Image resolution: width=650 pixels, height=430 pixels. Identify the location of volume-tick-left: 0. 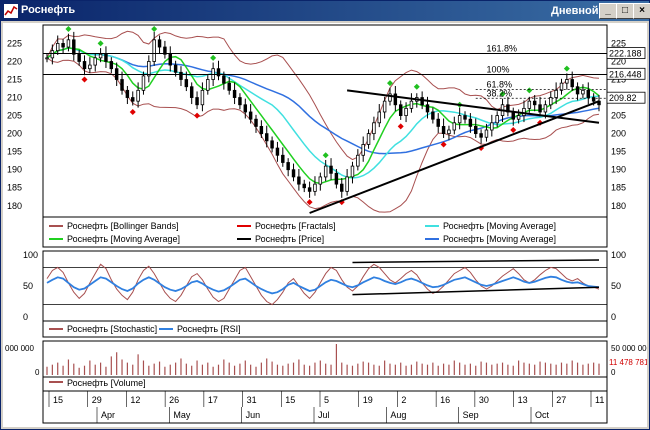
(37, 372).